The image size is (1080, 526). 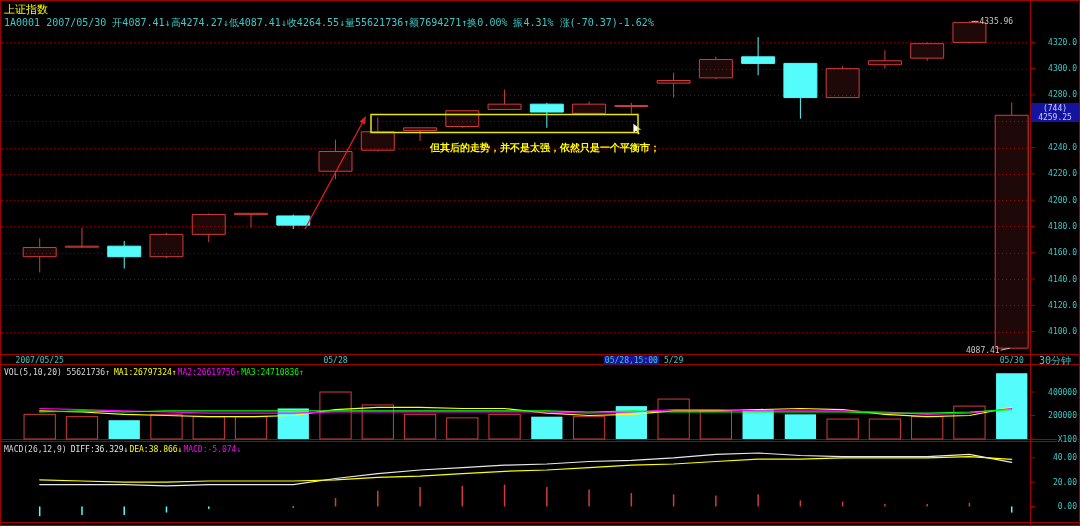 What do you see at coordinates (1063, 174) in the screenshot?
I see `y-tick-label: 4220.0` at bounding box center [1063, 174].